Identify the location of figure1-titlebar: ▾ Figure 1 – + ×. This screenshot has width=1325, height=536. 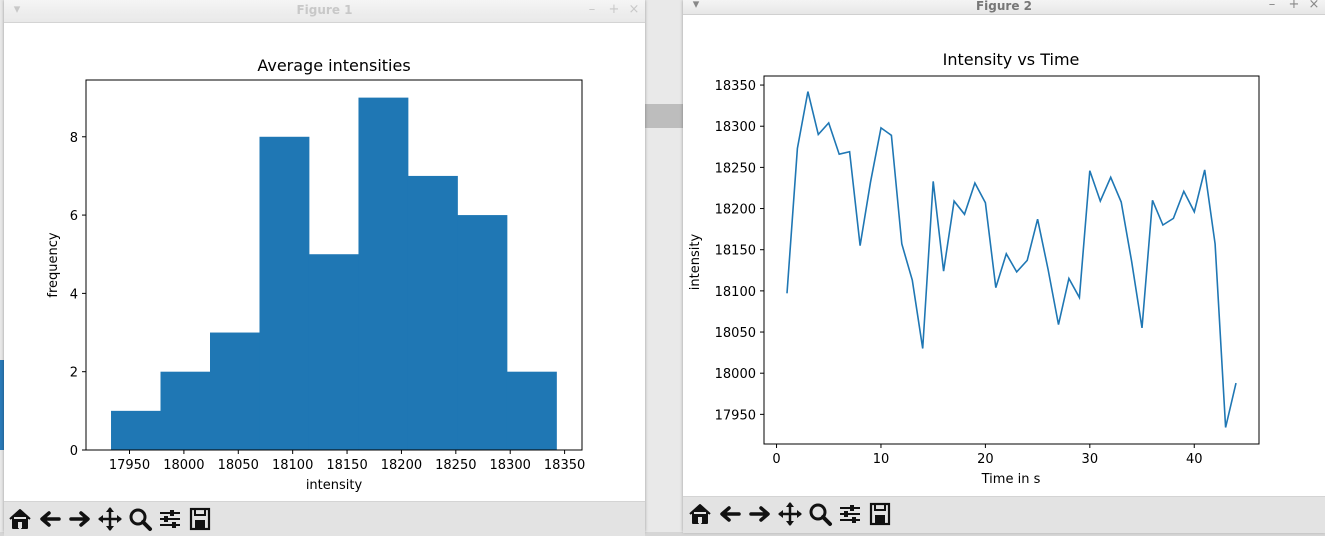
(324, 11).